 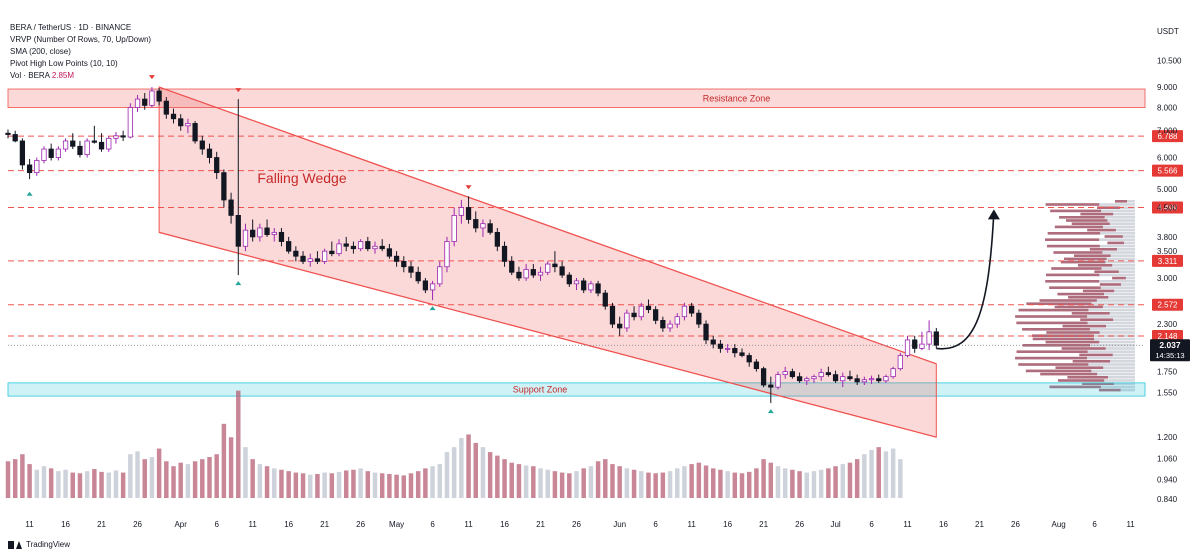 What do you see at coordinates (40, 51) in the screenshot?
I see `indicator-sma: SMA (200, close)` at bounding box center [40, 51].